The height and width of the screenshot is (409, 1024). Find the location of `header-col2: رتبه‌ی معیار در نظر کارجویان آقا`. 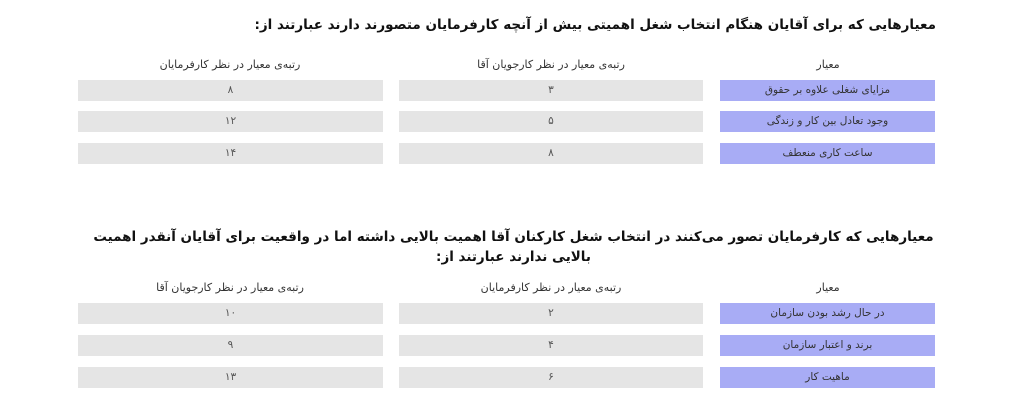

header-col2: رتبه‌ی معیار در نظر کارجویان آقا is located at coordinates (551, 64).